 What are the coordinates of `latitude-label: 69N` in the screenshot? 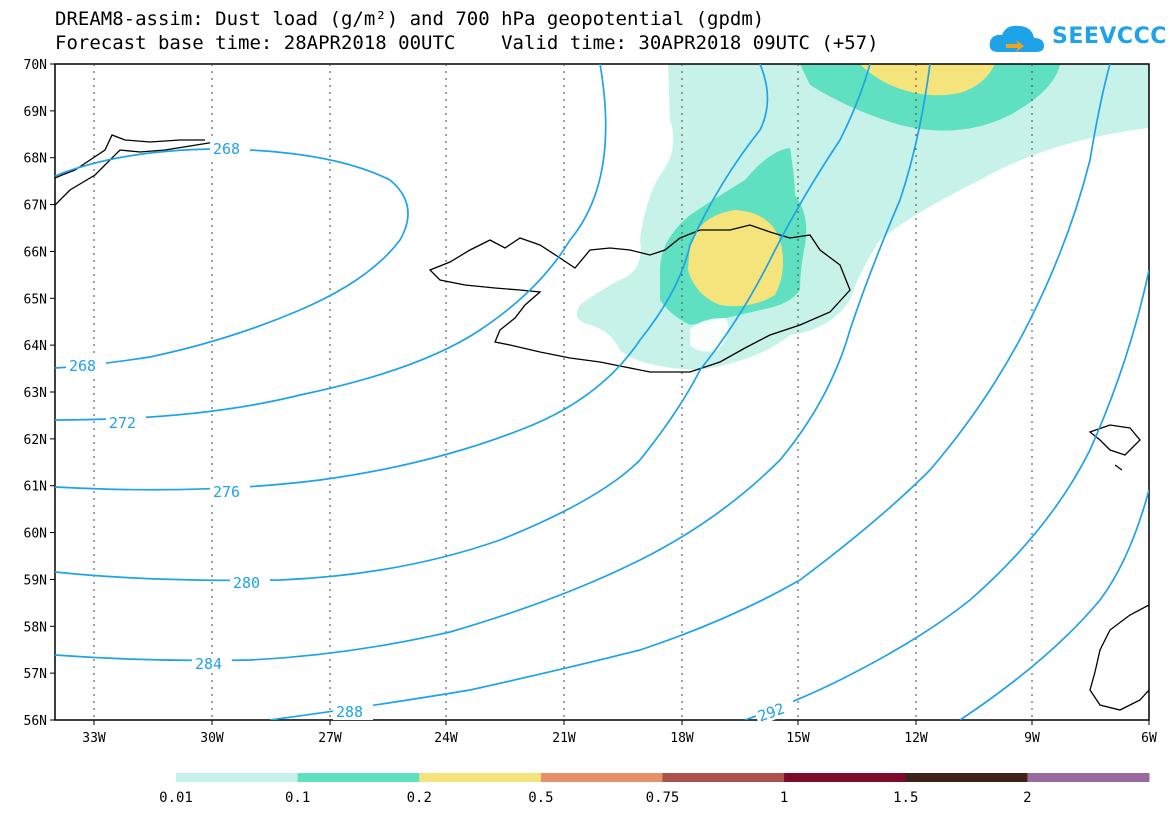 It's located at (35, 112).